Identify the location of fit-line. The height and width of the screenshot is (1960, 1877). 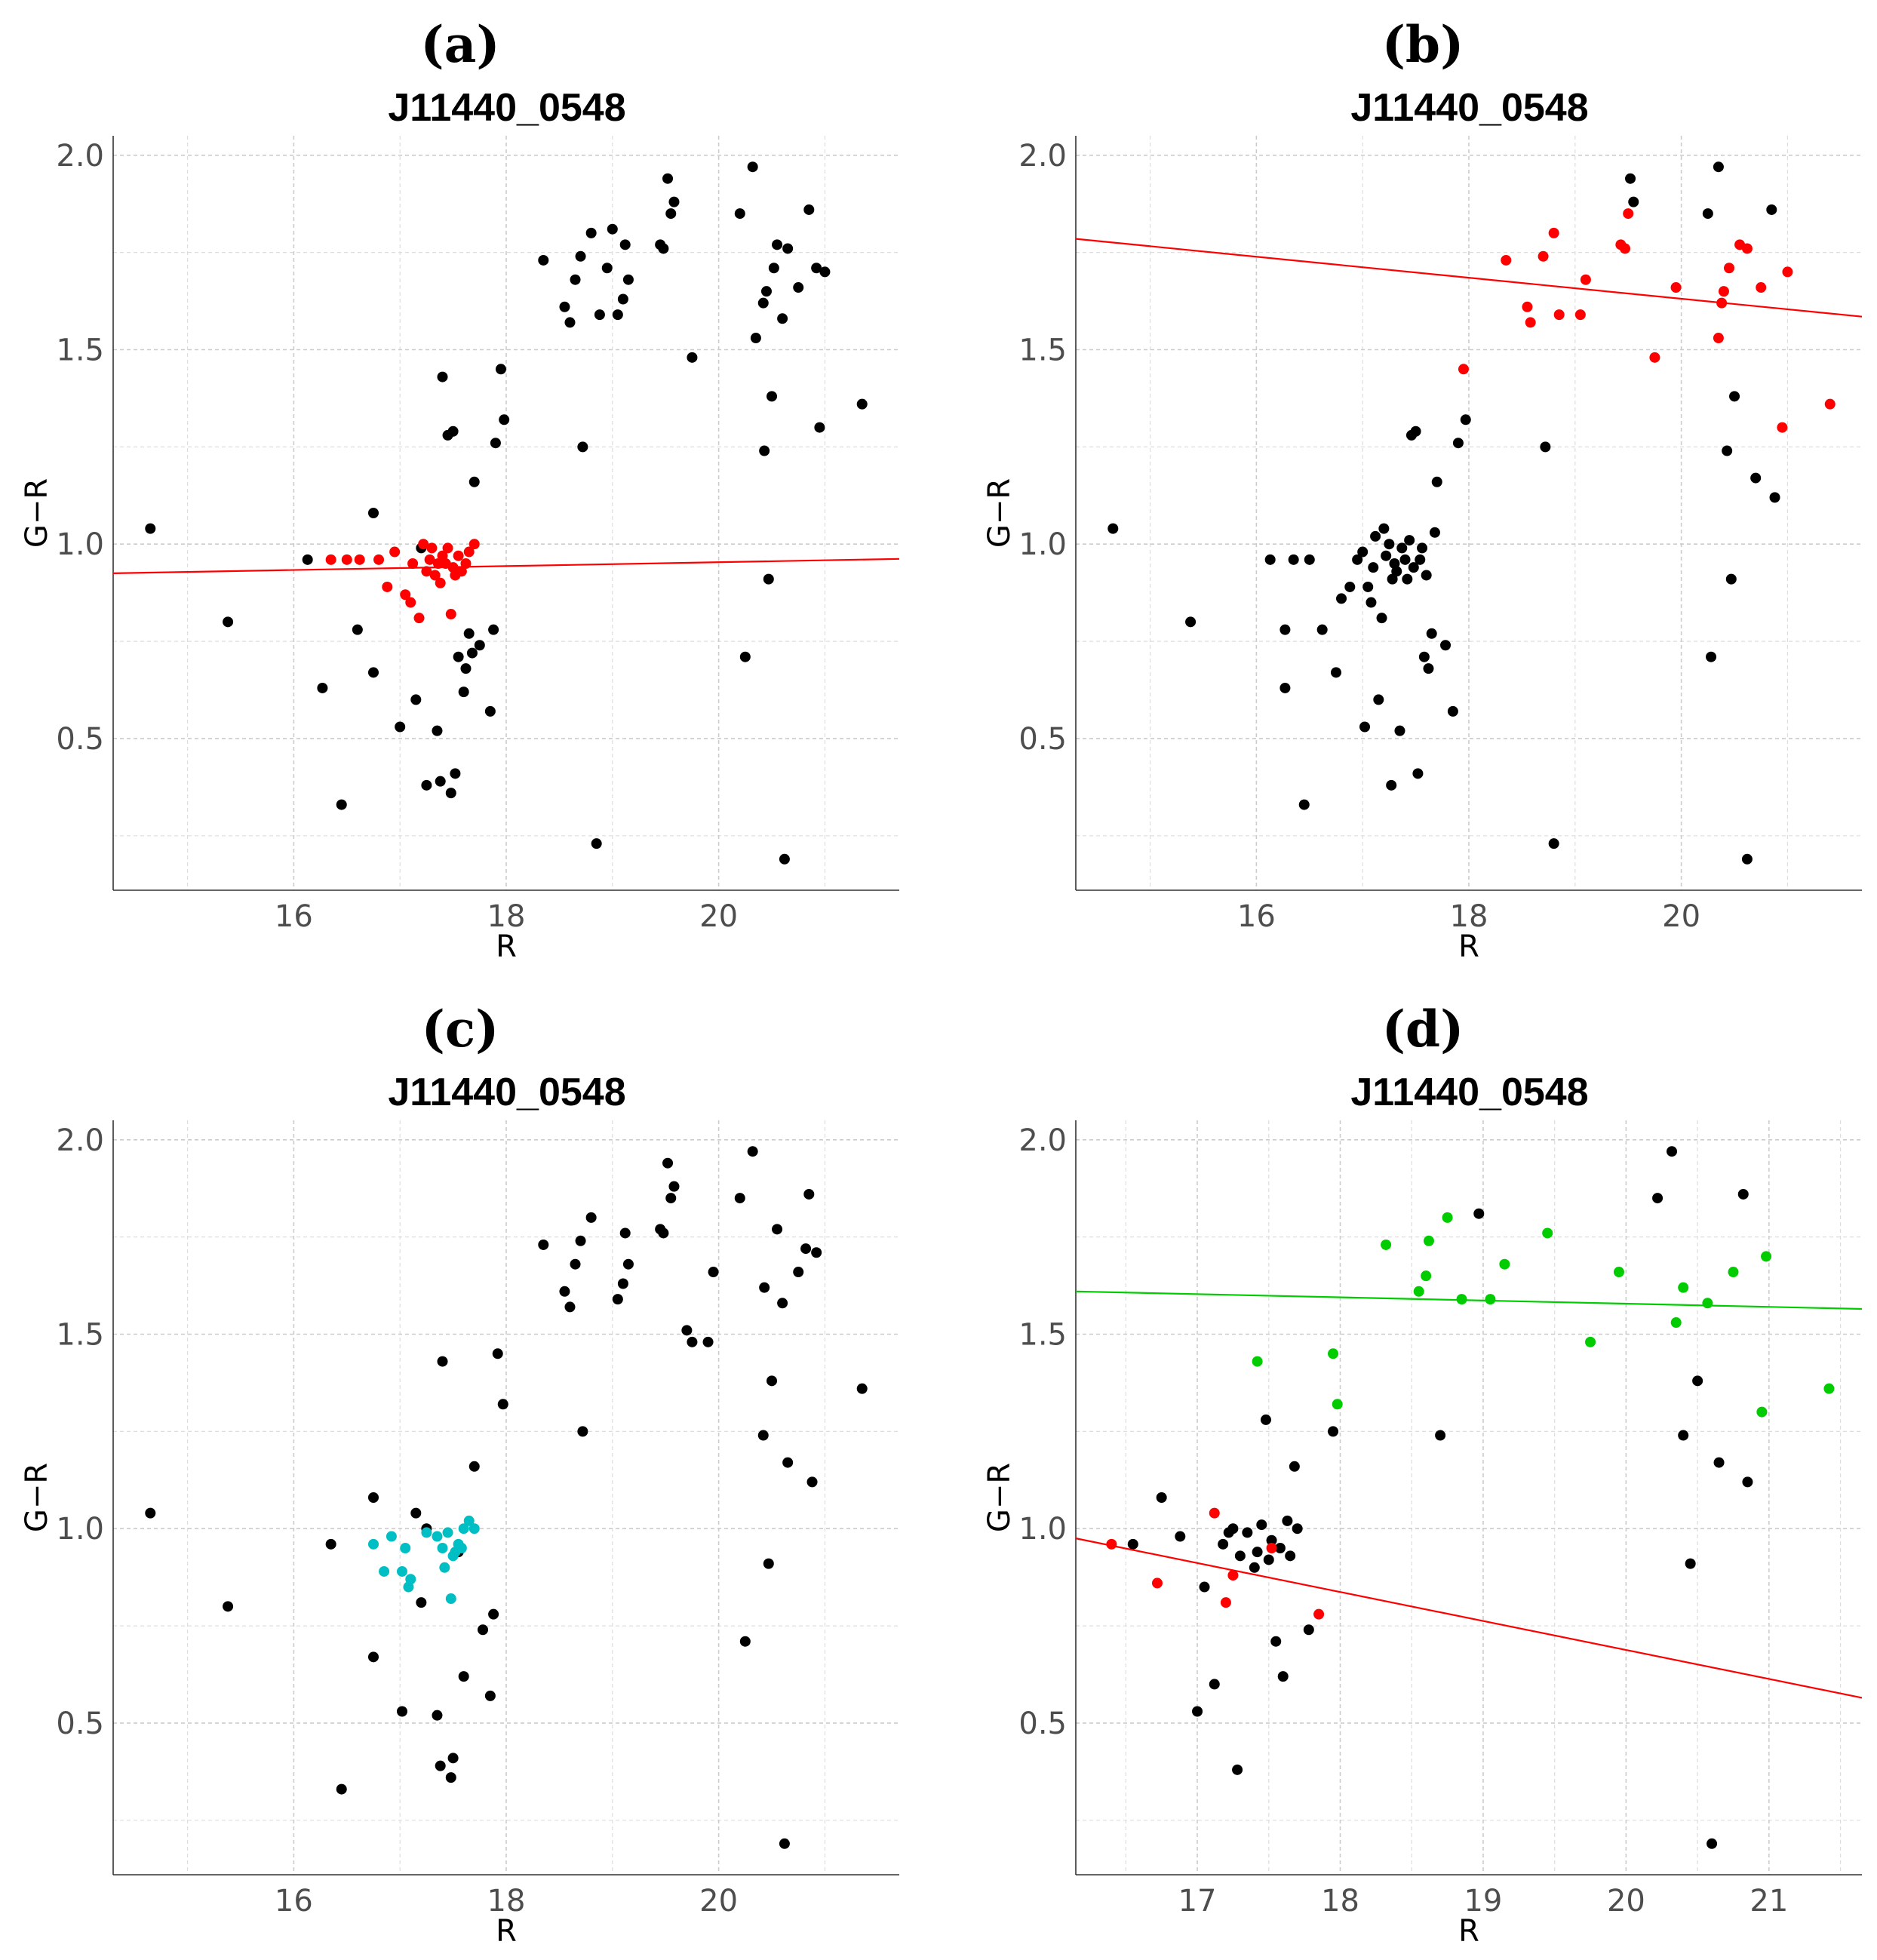
(1469, 278).